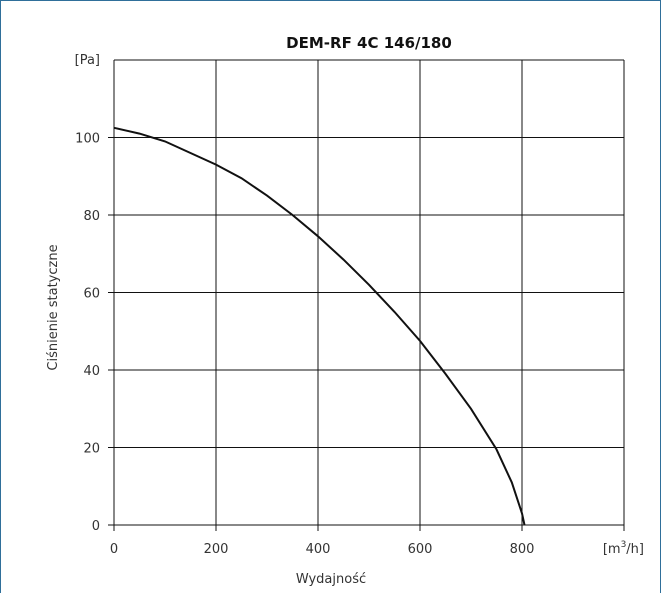 Image resolution: width=663 pixels, height=593 pixels. Describe the element at coordinates (369, 43) in the screenshot. I see `chart-title: DEM-RF 4C 146/180` at that location.